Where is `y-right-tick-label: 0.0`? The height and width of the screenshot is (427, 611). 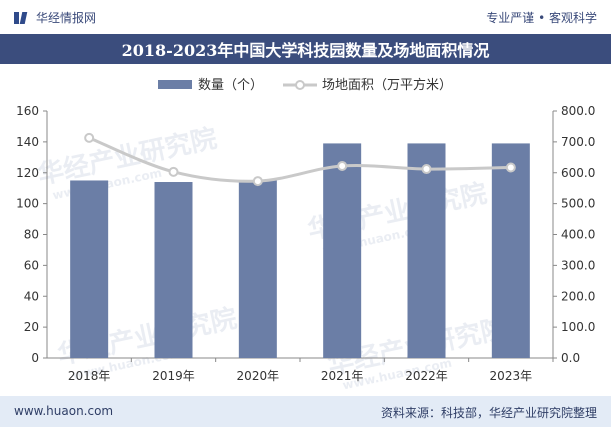 y-right-tick-label: 0.0 is located at coordinates (570, 358).